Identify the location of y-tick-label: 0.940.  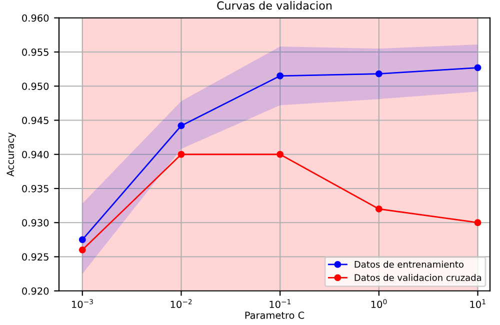
(35, 154).